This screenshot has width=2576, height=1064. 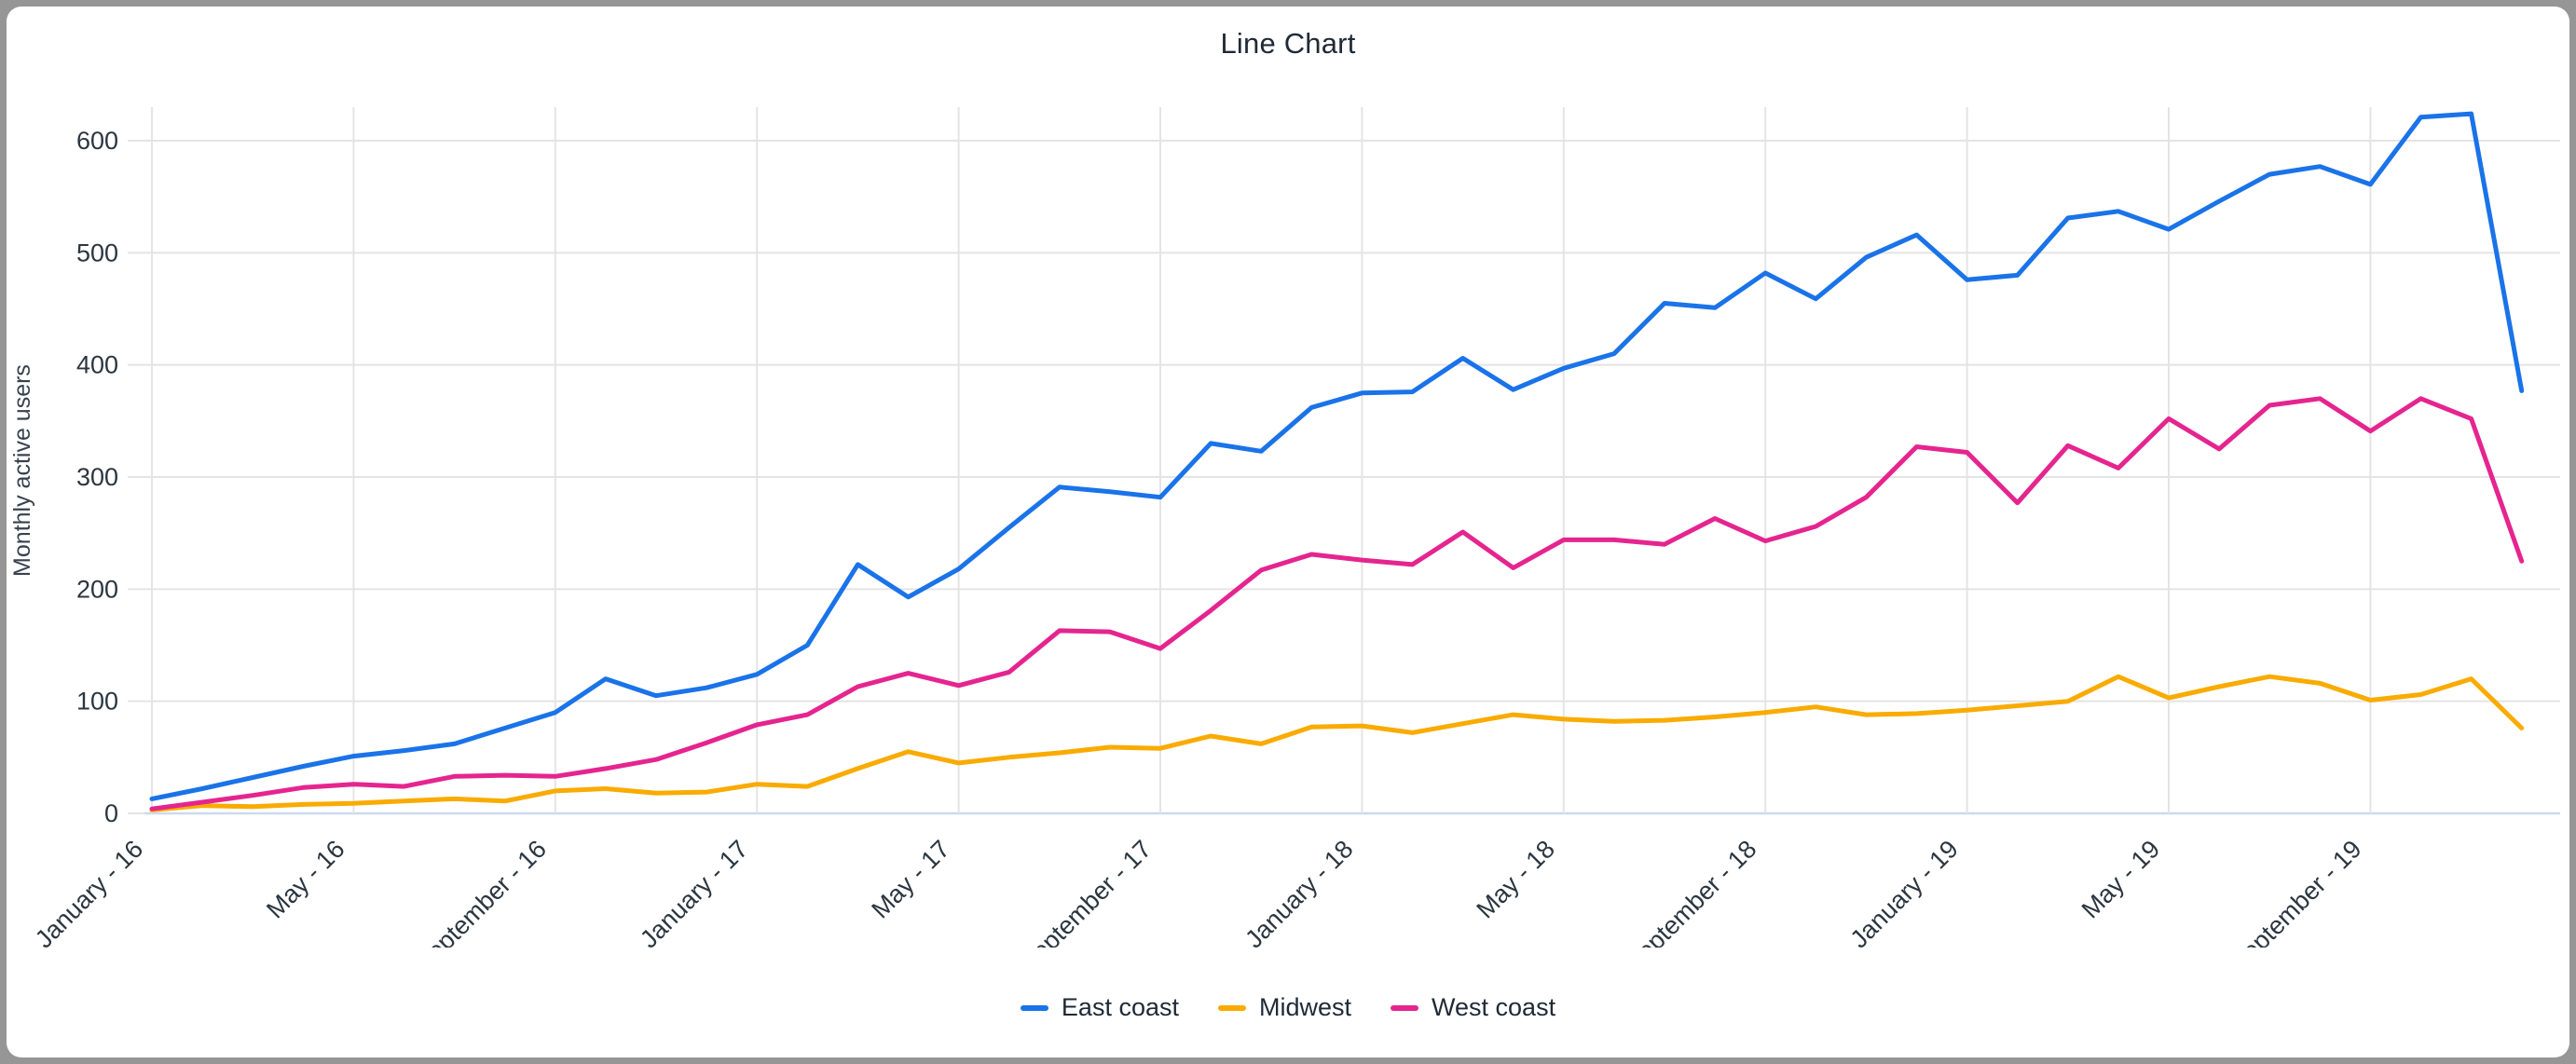 What do you see at coordinates (1494, 1007) in the screenshot?
I see `legend-label: West coast` at bounding box center [1494, 1007].